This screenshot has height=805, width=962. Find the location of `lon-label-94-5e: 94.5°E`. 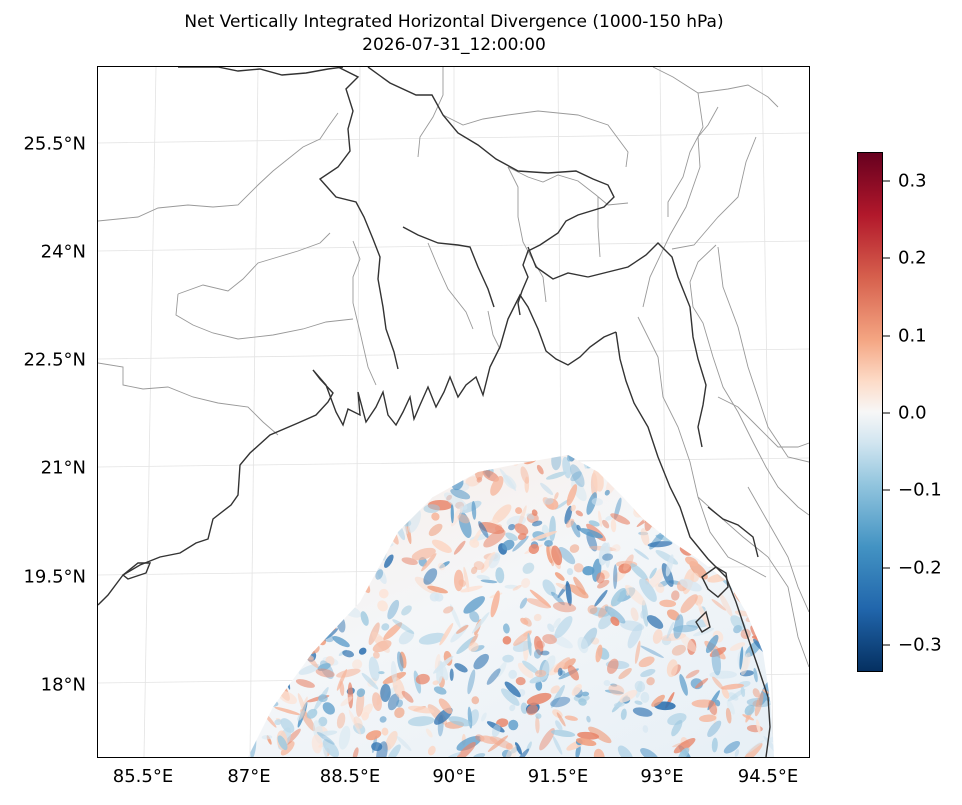

lon-label-94-5e: 94.5°E is located at coordinates (768, 776).